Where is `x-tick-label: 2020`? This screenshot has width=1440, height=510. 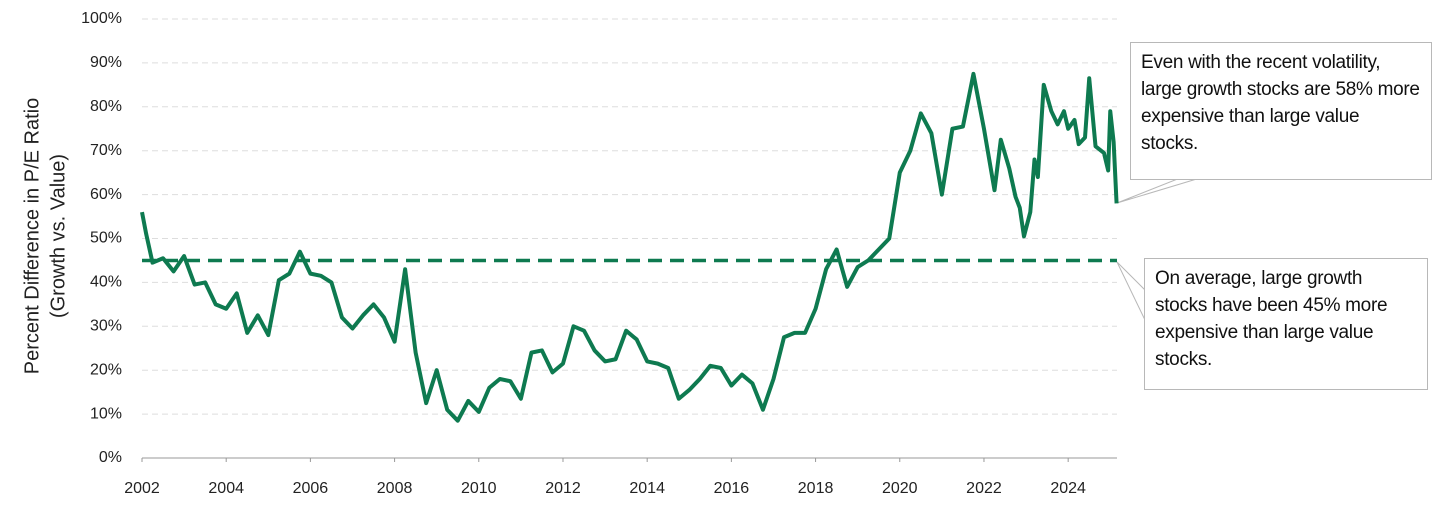
x-tick-label: 2020 is located at coordinates (900, 488).